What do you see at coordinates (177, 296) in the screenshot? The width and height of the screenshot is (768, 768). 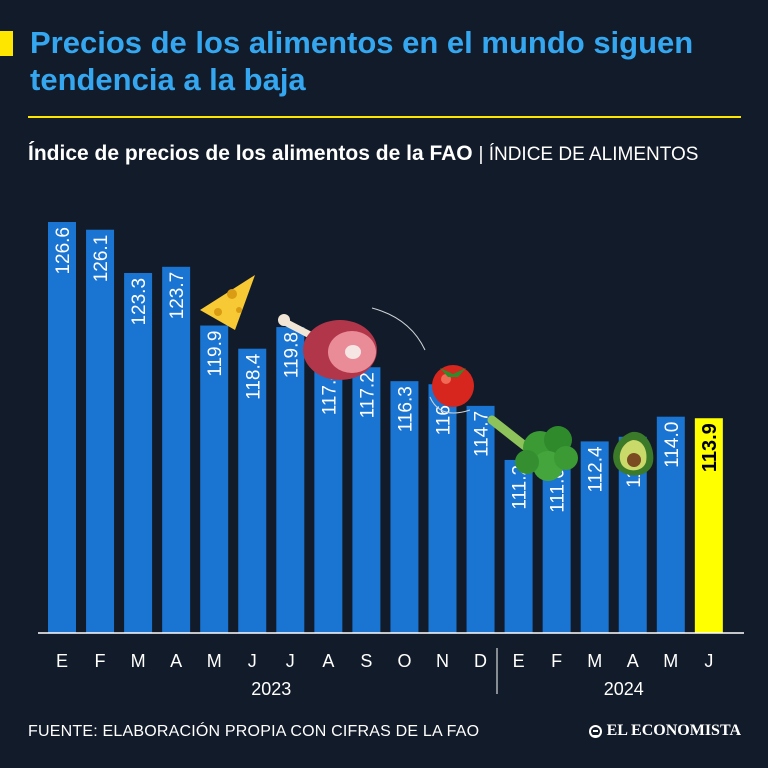 I see `bar-value-label-3: 123.7` at bounding box center [177, 296].